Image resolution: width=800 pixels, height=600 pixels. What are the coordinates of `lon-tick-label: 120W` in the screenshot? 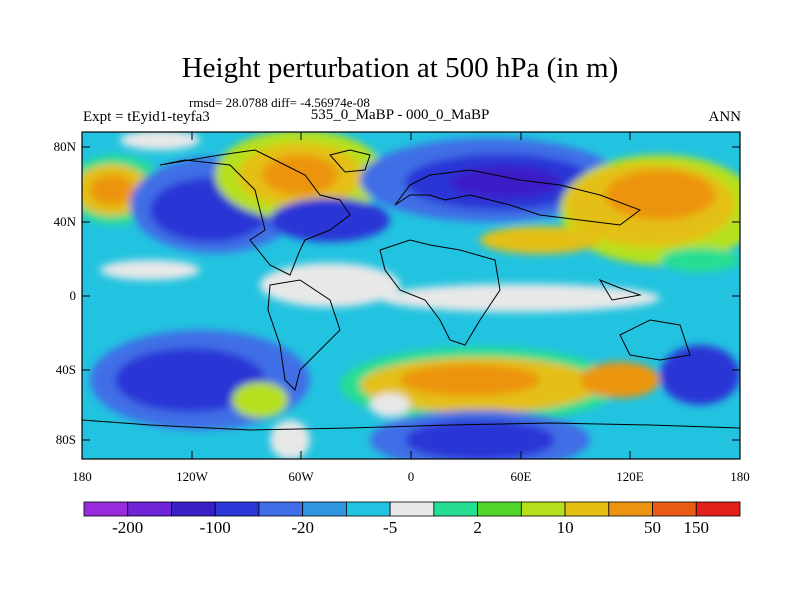 It's located at (192, 476).